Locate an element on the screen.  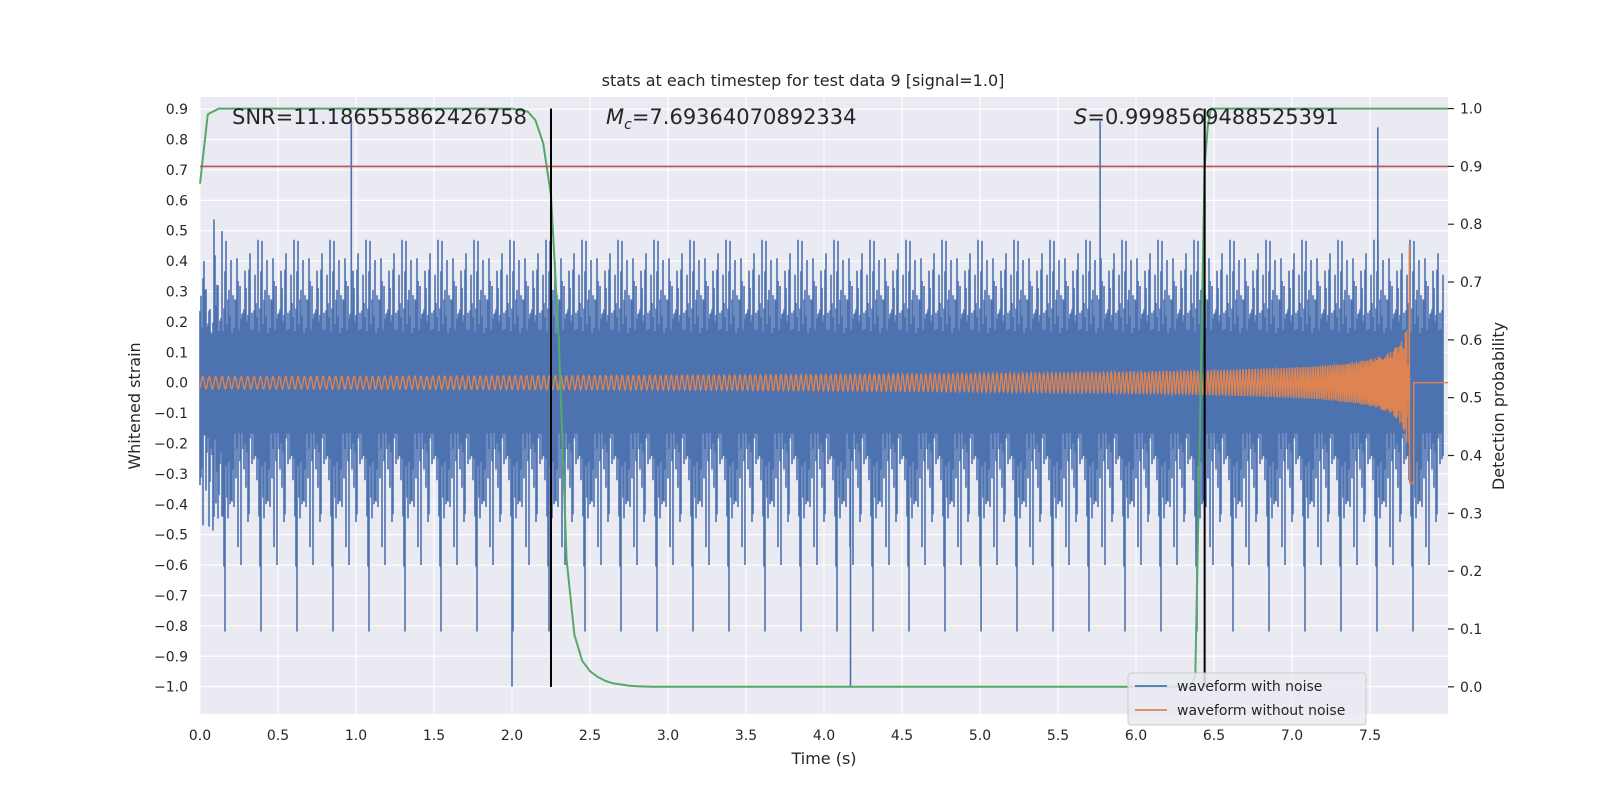
y2-tick-label: 0.9 is located at coordinates (1471, 167).